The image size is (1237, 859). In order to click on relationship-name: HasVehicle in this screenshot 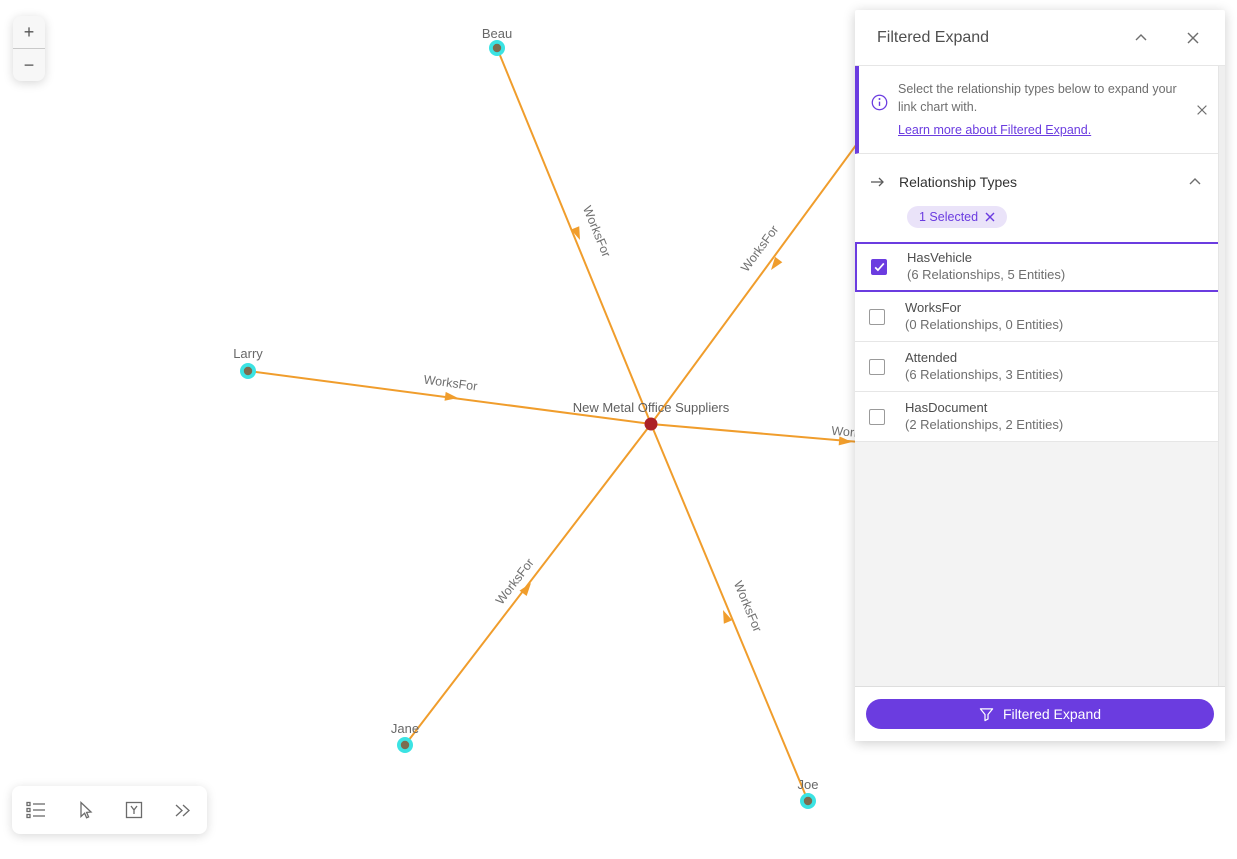, I will do `click(940, 258)`.